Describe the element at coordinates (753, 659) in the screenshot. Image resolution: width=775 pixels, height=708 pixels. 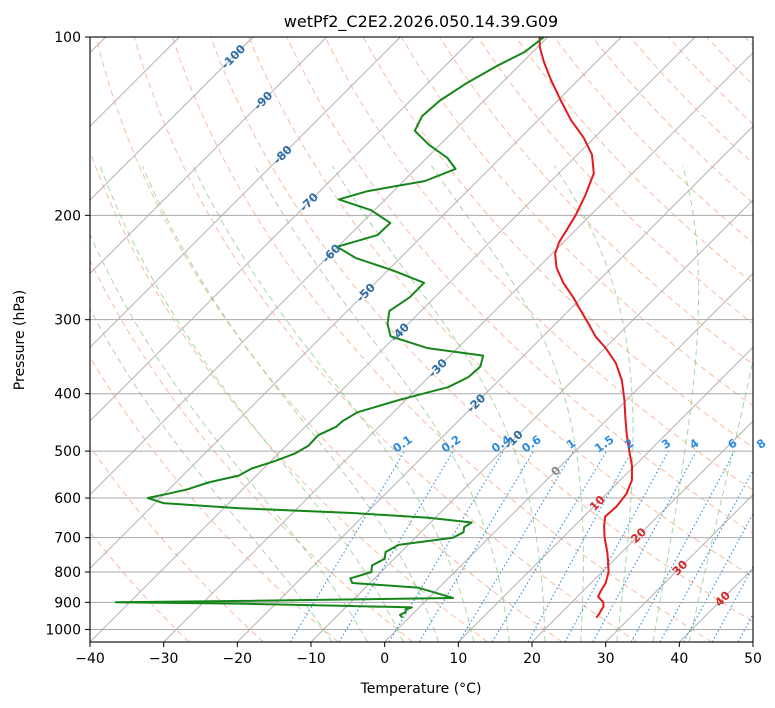
I see `x-tick-label: 50` at that location.